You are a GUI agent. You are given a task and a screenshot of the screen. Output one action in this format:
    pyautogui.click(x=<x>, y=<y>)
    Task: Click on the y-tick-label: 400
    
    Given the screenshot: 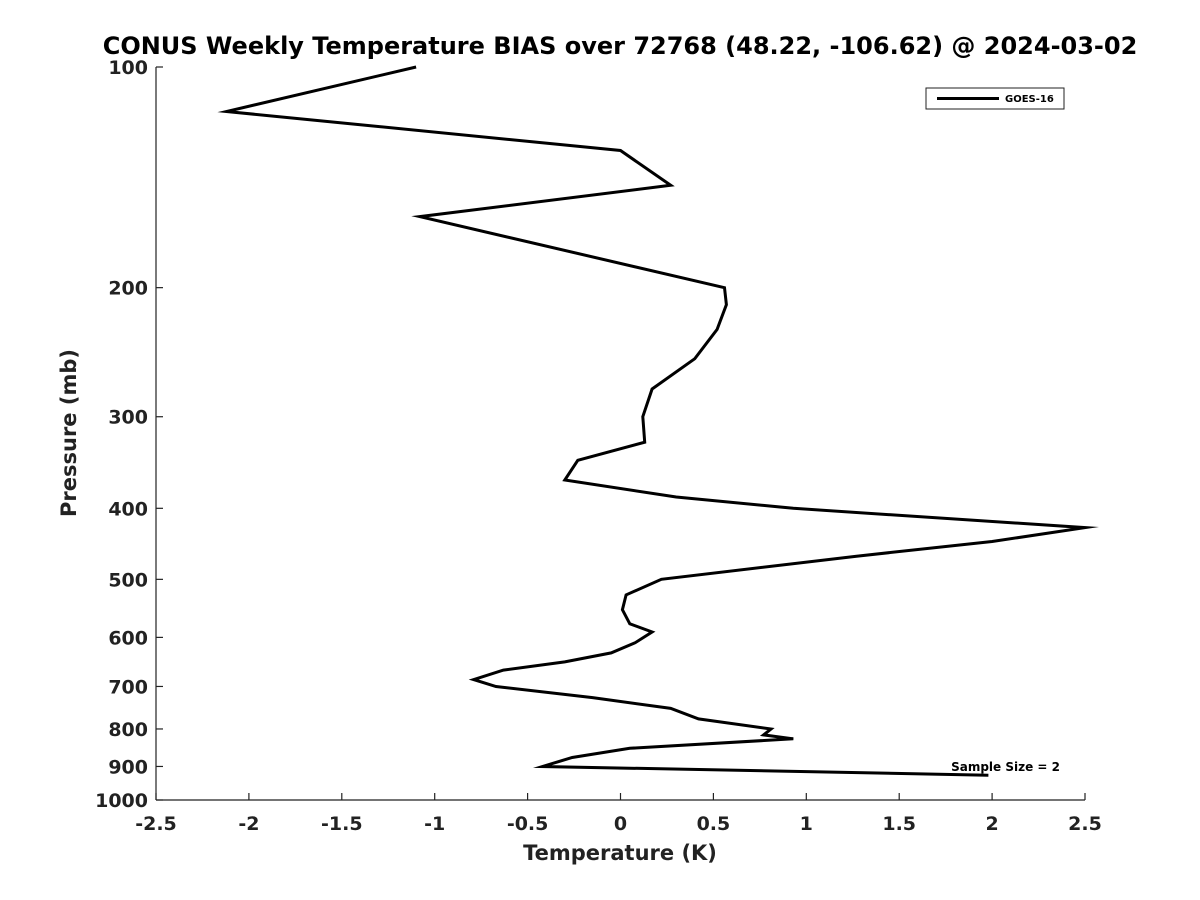 What is the action you would take?
    pyautogui.click(x=128, y=509)
    